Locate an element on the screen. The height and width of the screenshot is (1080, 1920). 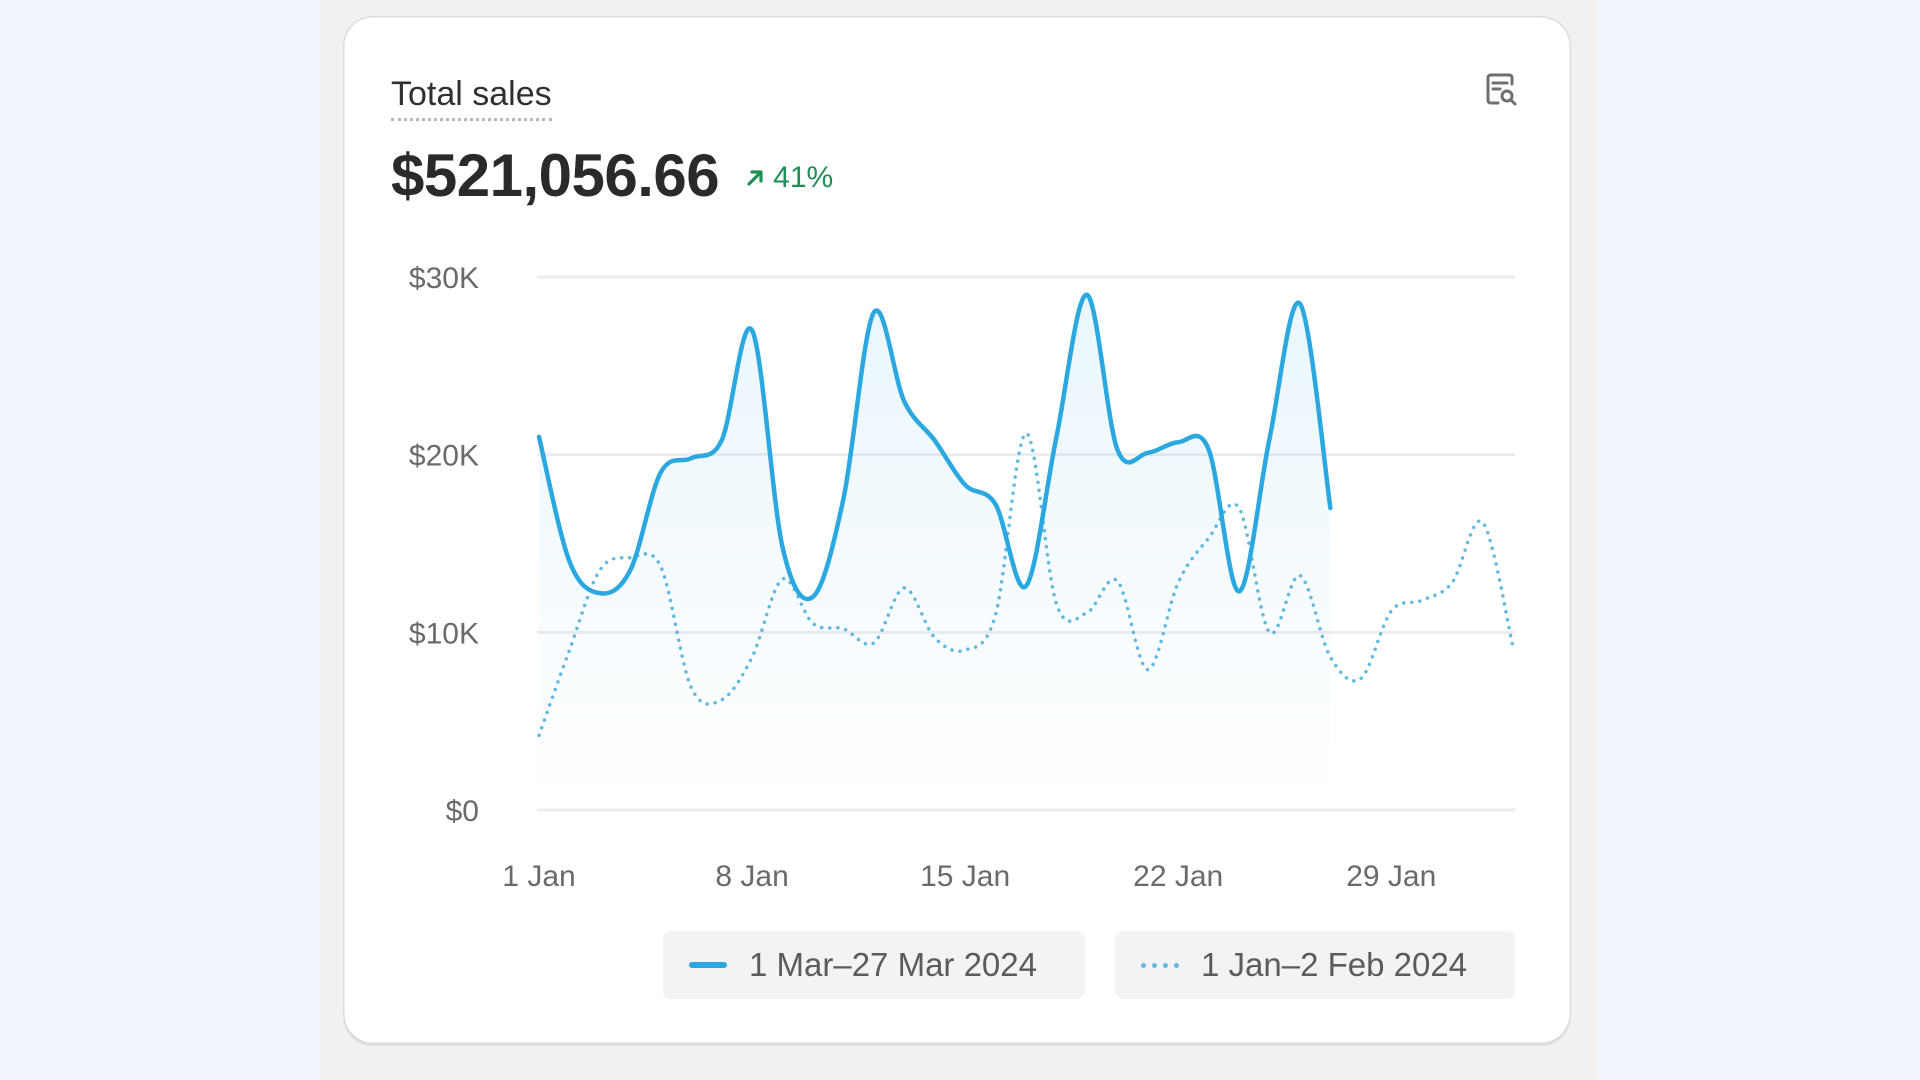
x-tick-label: 15 Jan is located at coordinates (965, 876).